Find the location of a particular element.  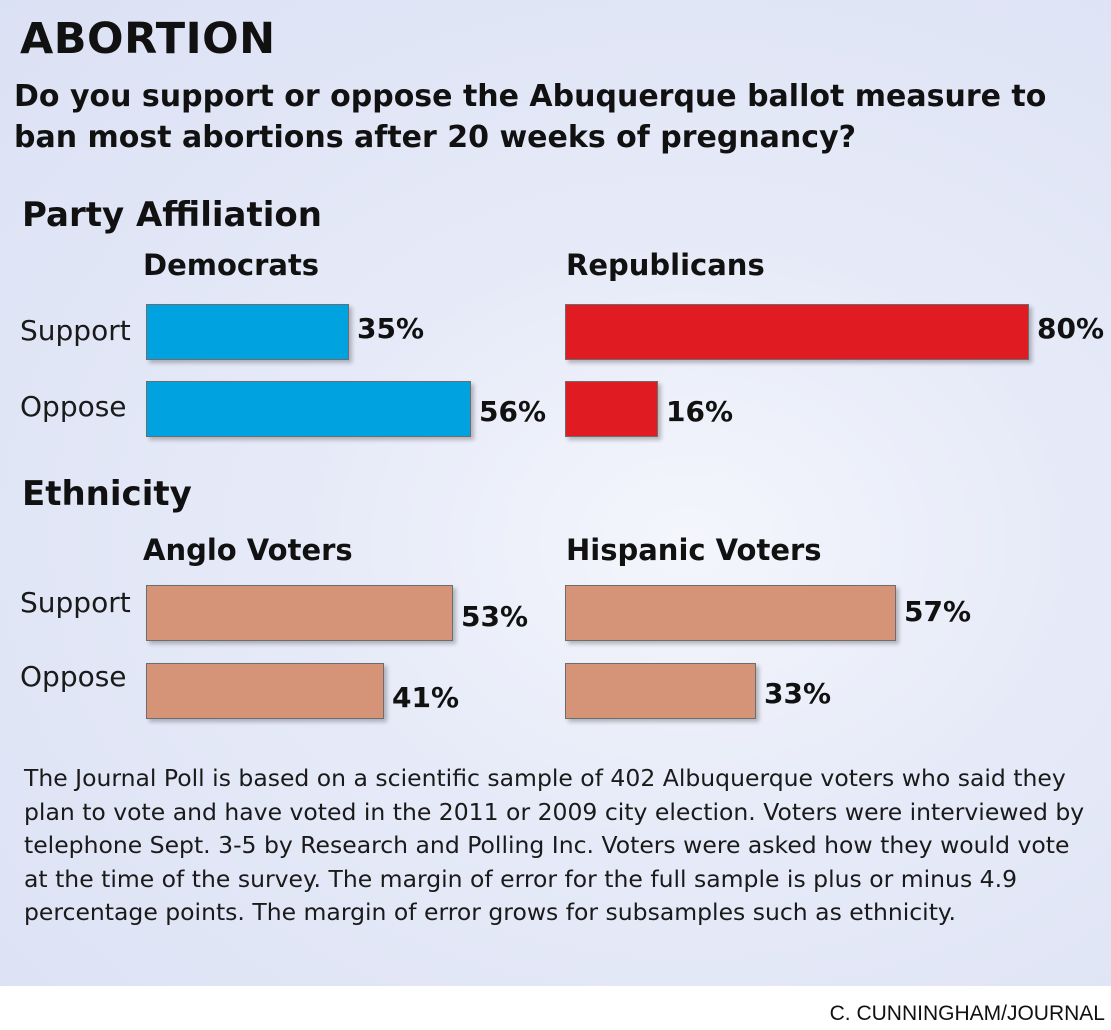

value-label-democrats-oppose: 56% is located at coordinates (513, 411).